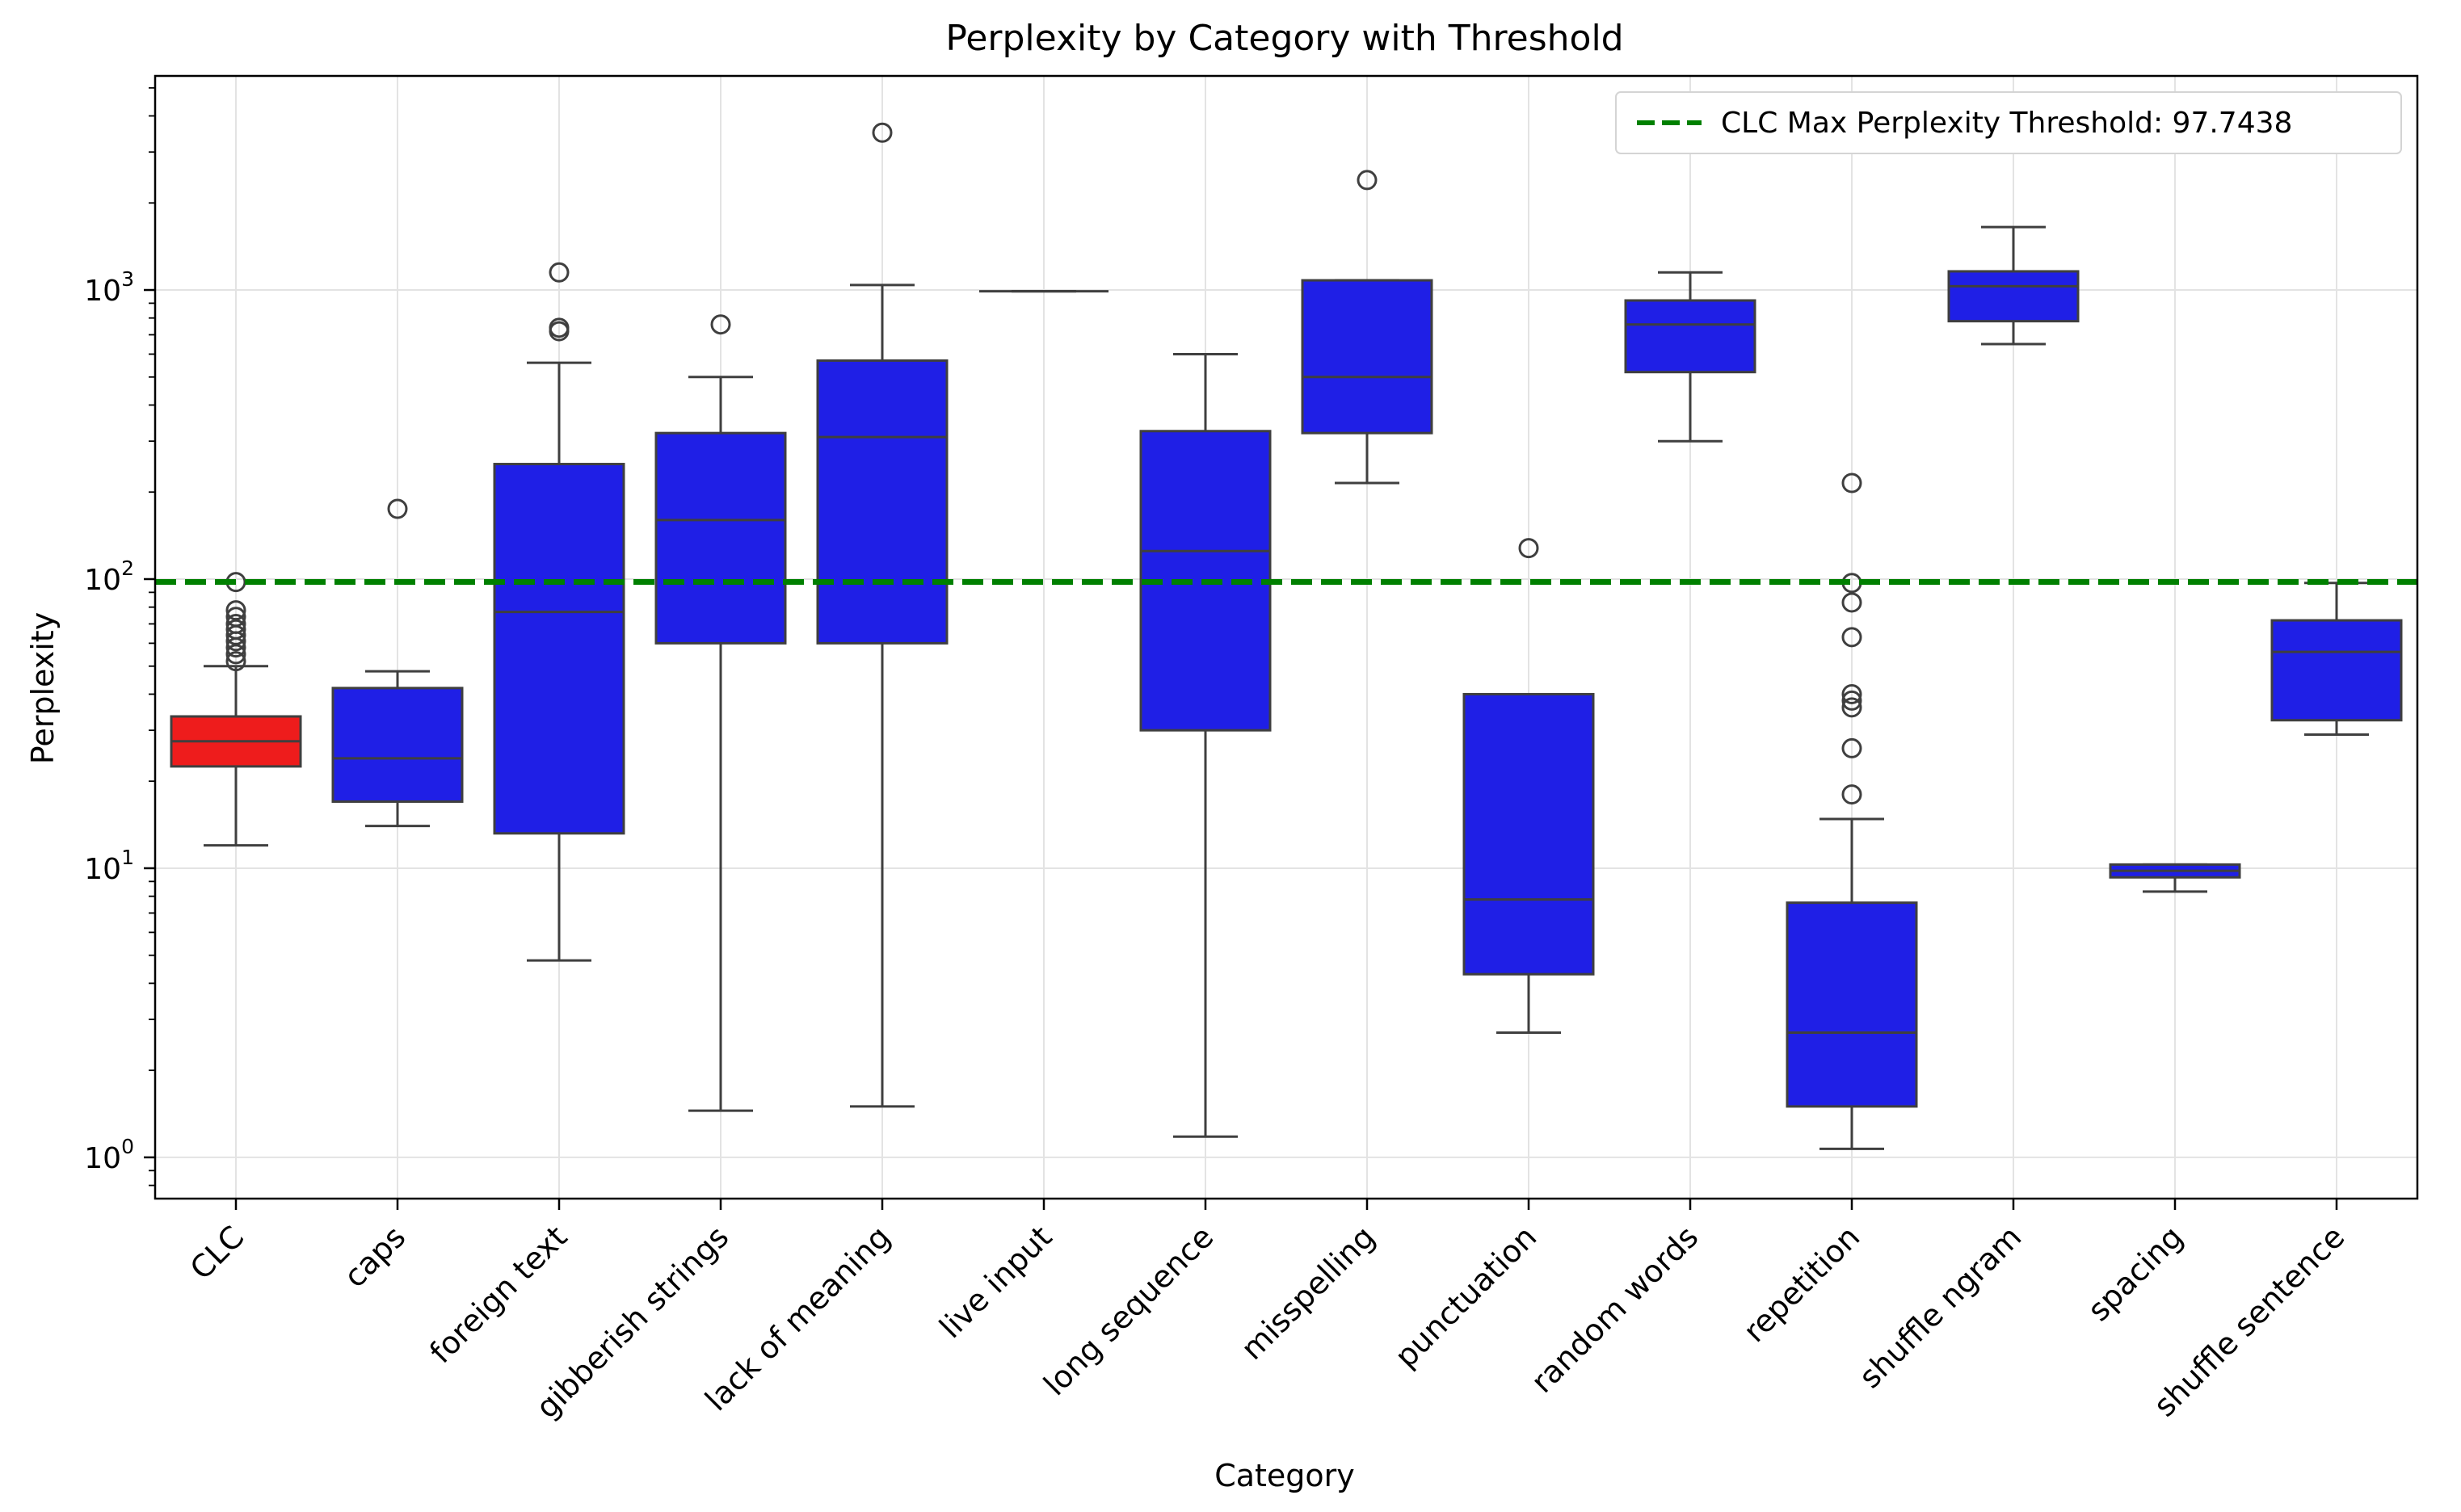 The width and height of the screenshot is (2461, 1512). I want to click on y-tick-label-exponent: 2, so click(127, 568).